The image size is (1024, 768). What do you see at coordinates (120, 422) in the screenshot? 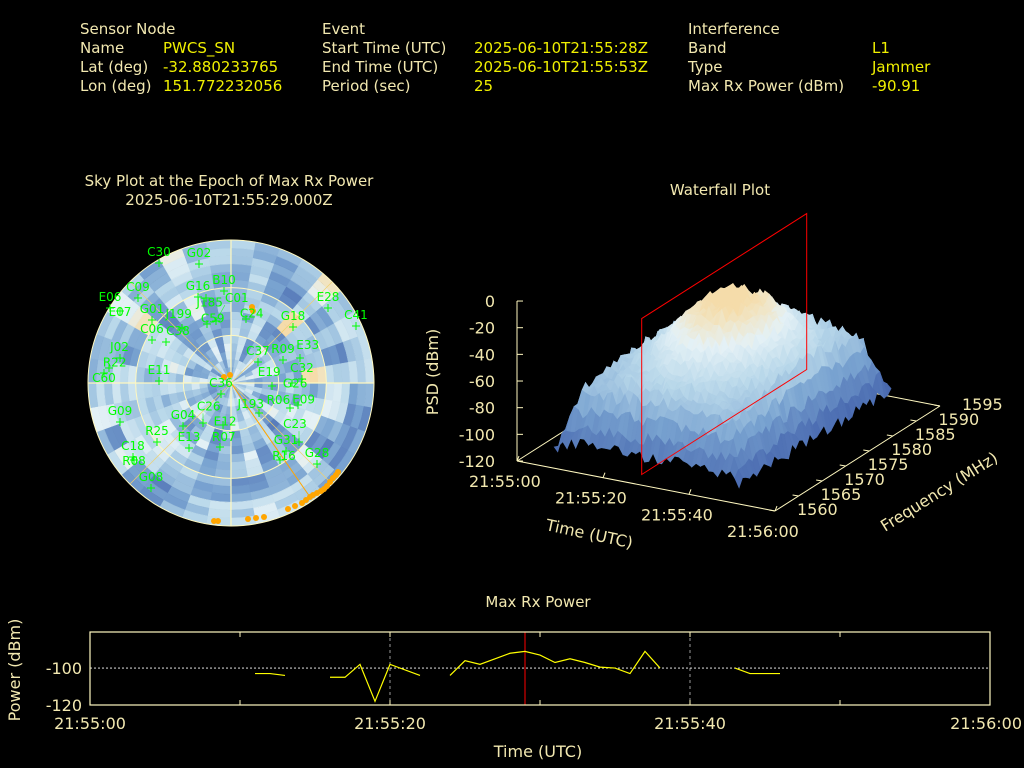
I see `satellite-marker-G09` at bounding box center [120, 422].